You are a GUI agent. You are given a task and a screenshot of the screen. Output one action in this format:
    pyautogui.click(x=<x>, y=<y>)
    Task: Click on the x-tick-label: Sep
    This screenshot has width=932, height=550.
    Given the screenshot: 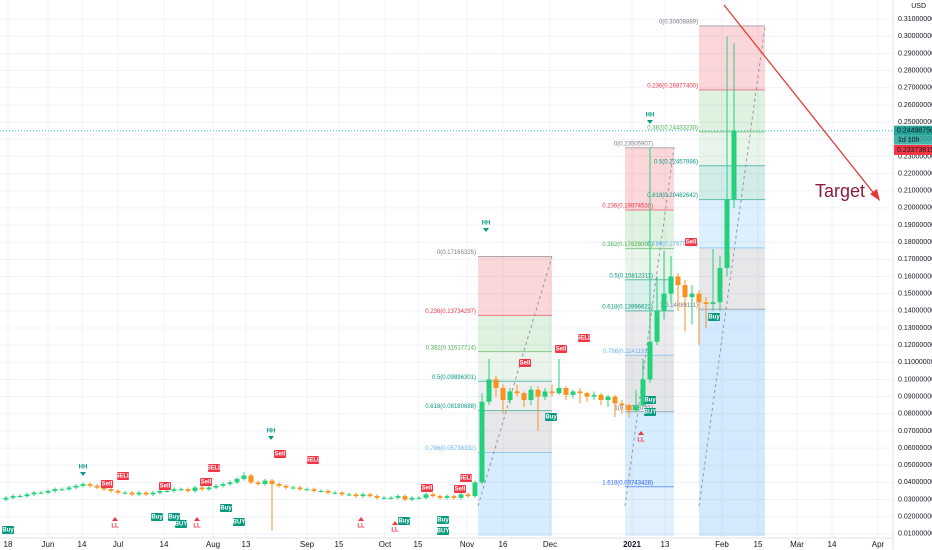 What is the action you would take?
    pyautogui.click(x=307, y=544)
    